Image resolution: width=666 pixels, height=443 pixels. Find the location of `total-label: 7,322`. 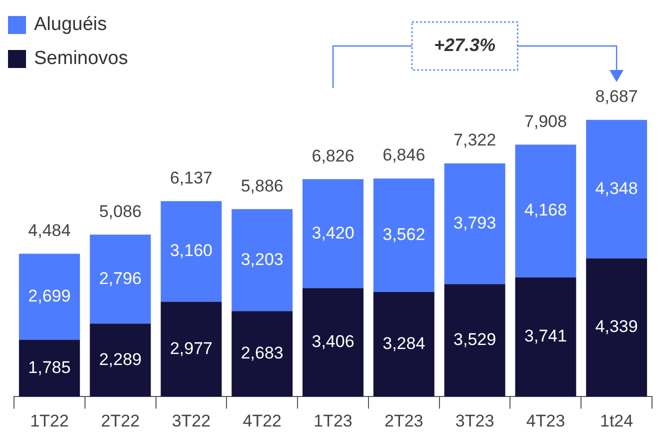

total-label: 7,322 is located at coordinates (475, 140).